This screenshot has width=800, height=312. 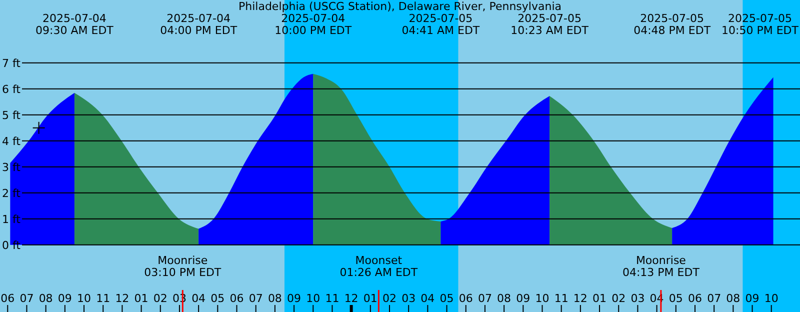 I want to click on annotation: 2025-07-04 09:30 AM EDT, so click(x=75, y=24).